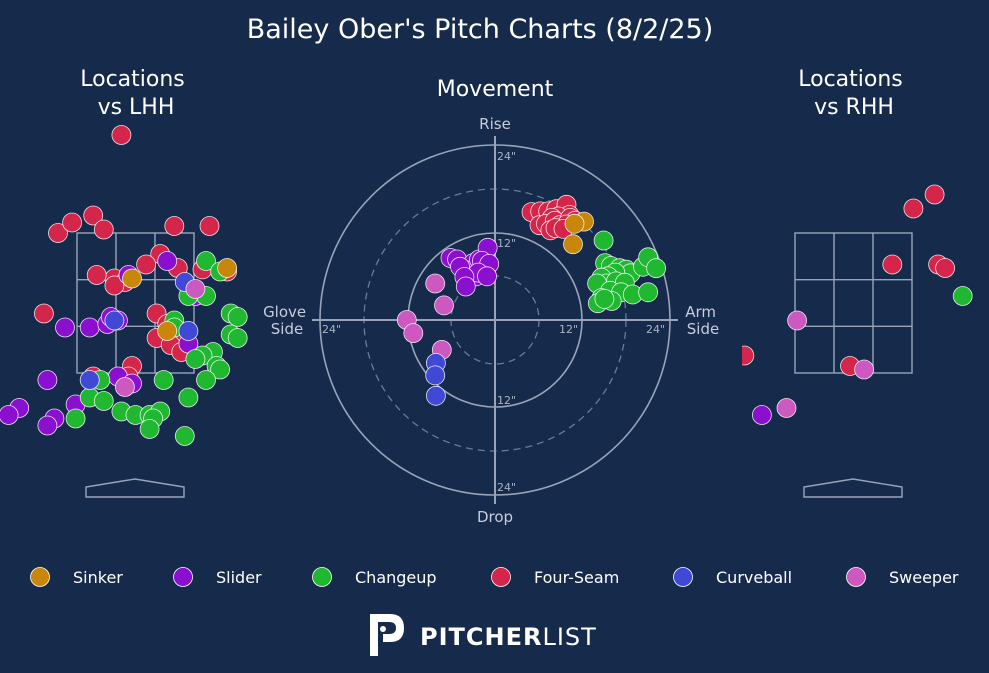 Image resolution: width=989 pixels, height=673 pixels. Describe the element at coordinates (287, 320) in the screenshot. I see `axis-glove-side-label: Glove Side` at that location.